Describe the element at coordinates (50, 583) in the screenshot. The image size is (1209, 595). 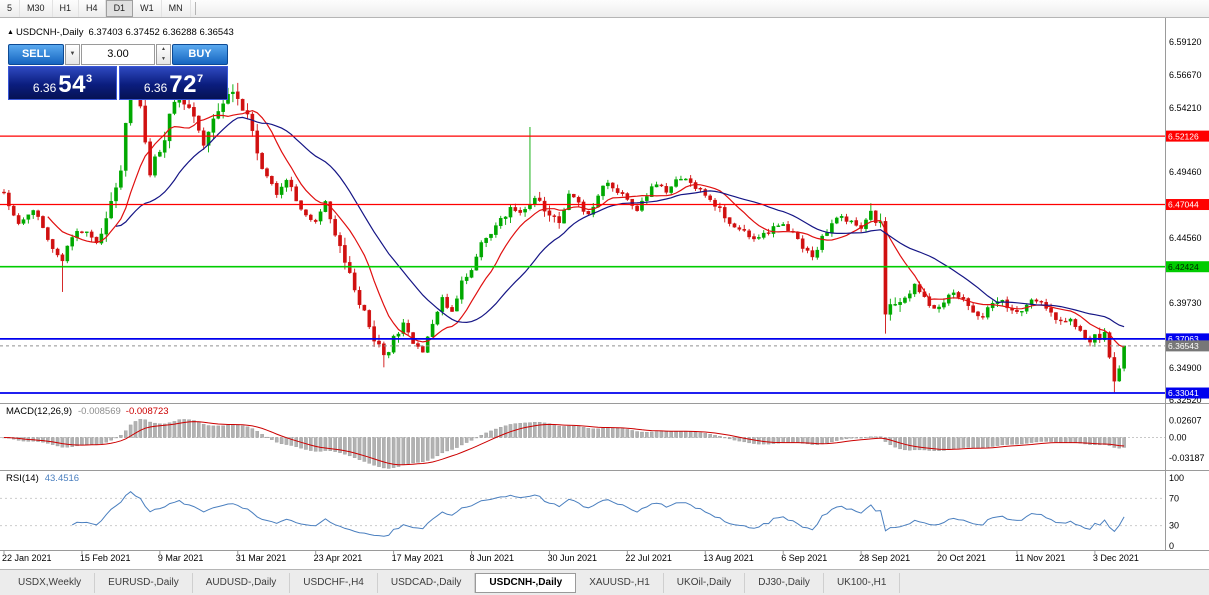
I see `chart-tab-usdx-weekly: USDX,Weekly` at that location.